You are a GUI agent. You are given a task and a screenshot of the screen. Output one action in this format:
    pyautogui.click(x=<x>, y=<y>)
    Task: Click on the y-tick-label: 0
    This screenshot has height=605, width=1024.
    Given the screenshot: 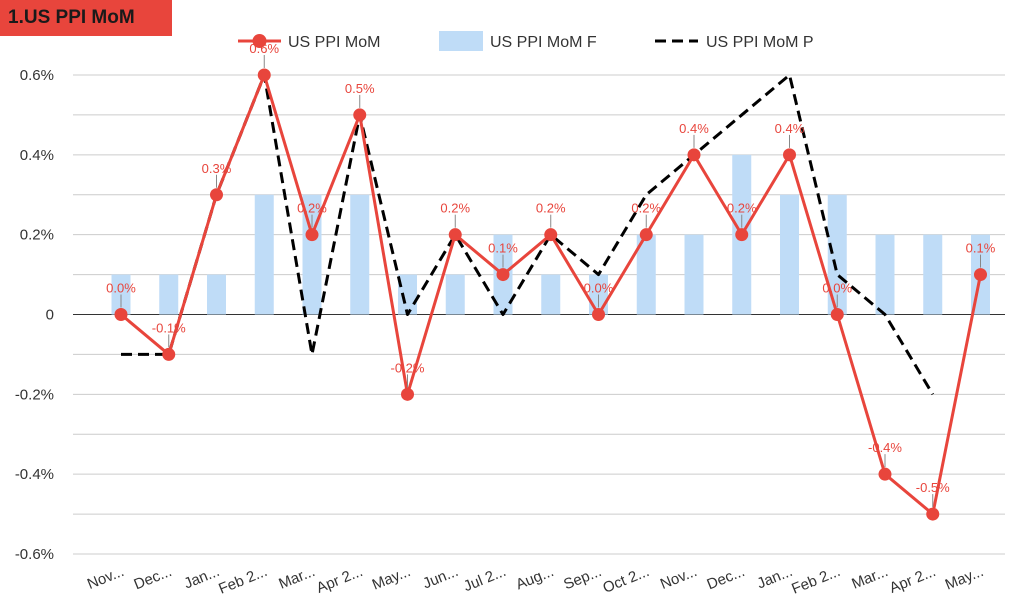 What is the action you would take?
    pyautogui.click(x=50, y=315)
    